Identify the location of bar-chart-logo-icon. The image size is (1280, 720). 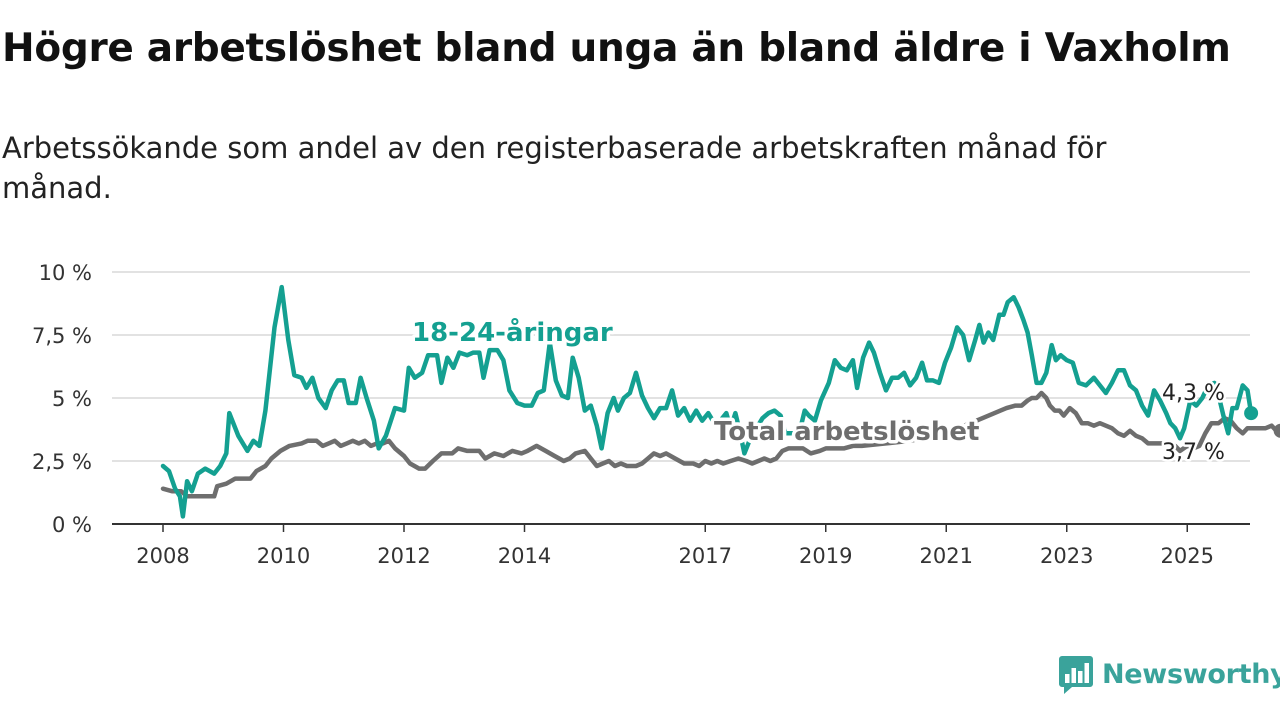
(1076, 675).